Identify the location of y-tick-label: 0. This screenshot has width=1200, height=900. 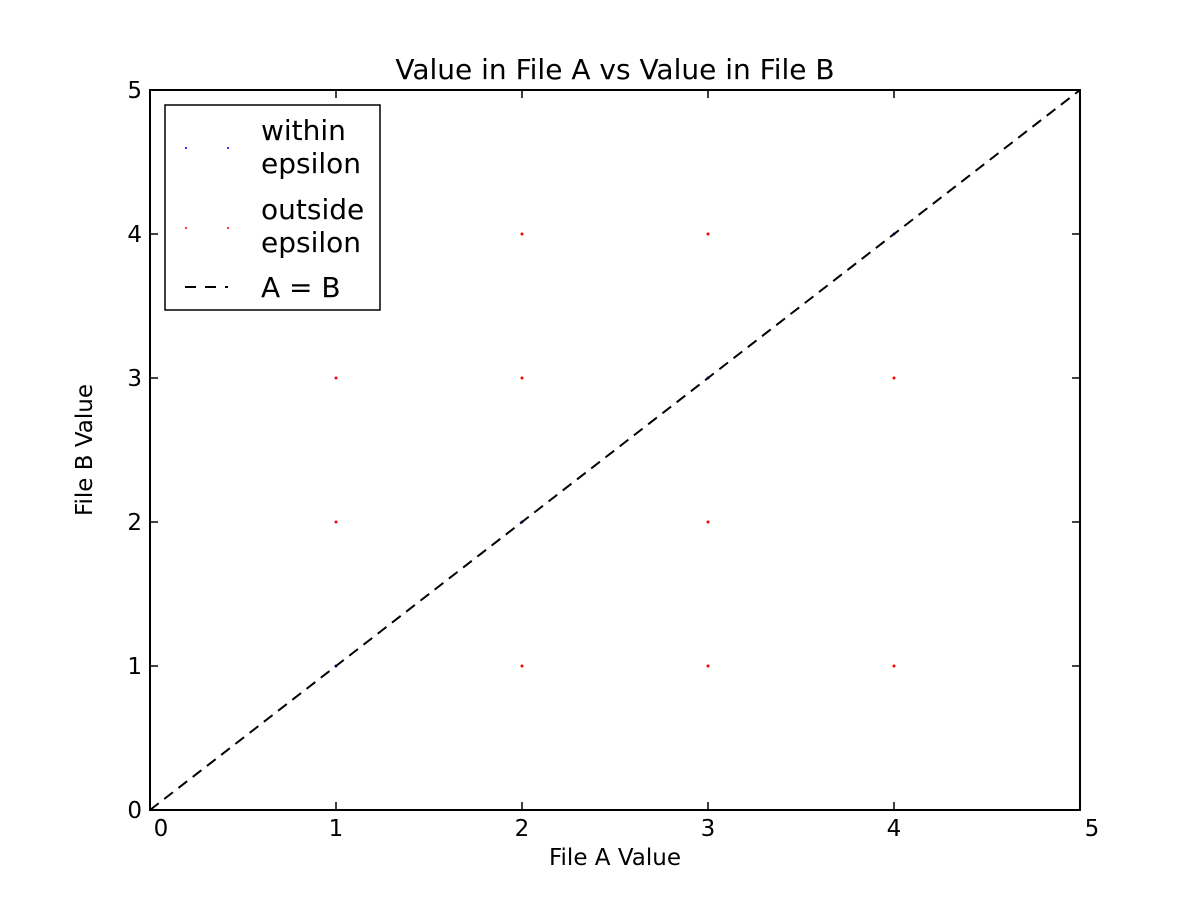
(134, 811).